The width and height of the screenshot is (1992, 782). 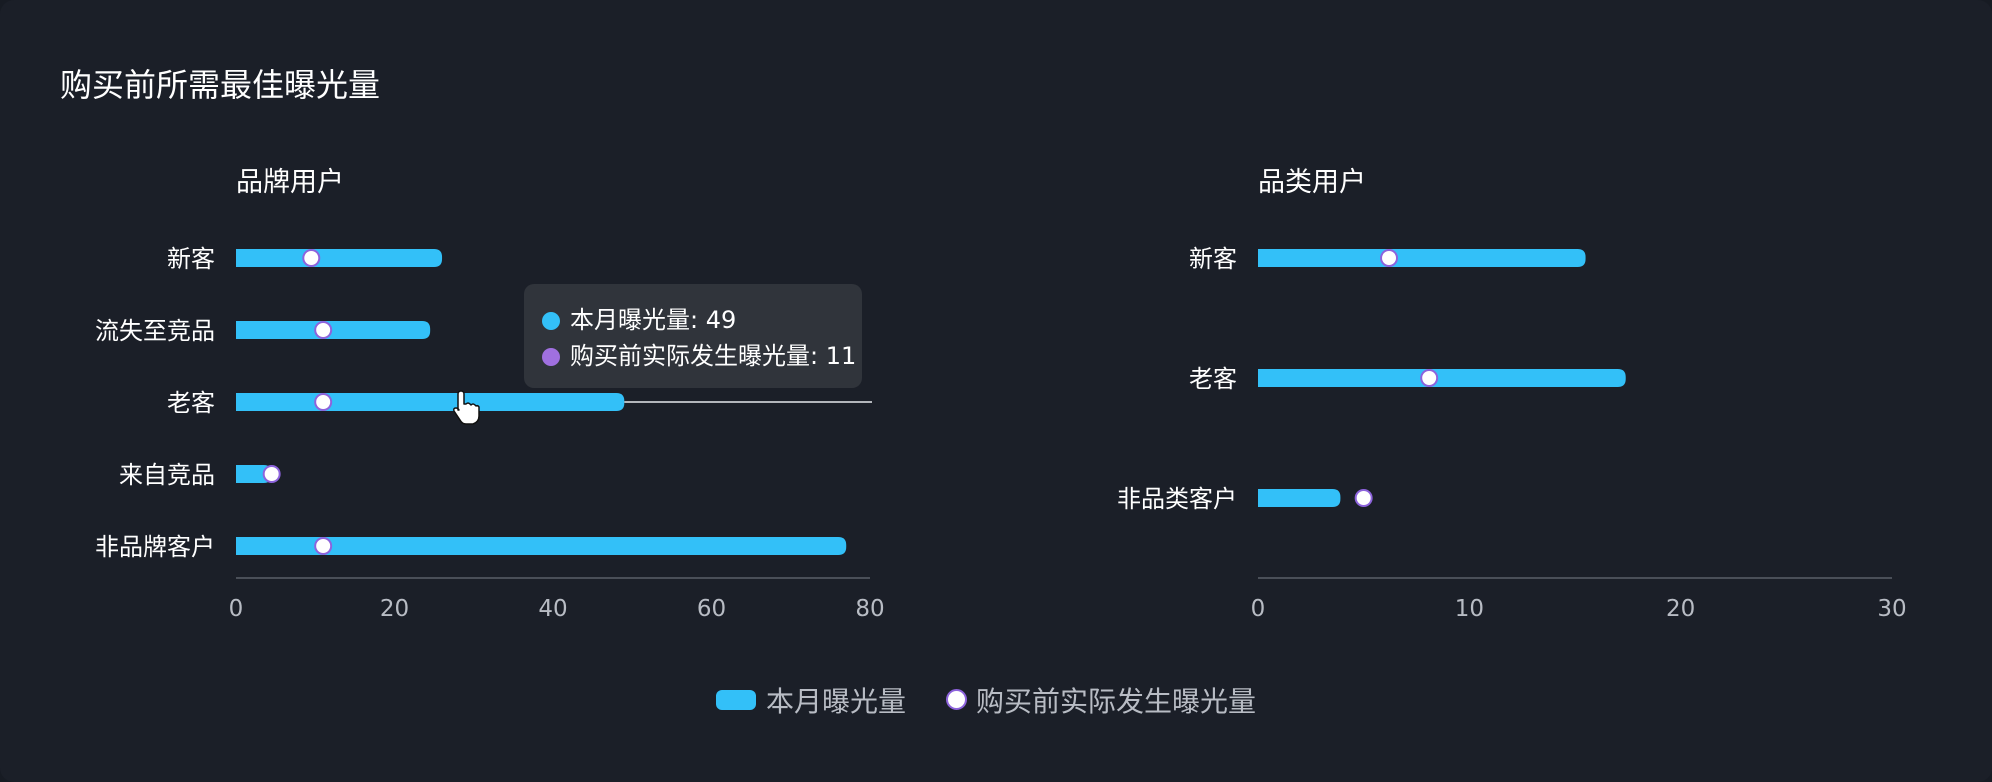 I want to click on y-category-label: 非品类客户, so click(x=1177, y=499).